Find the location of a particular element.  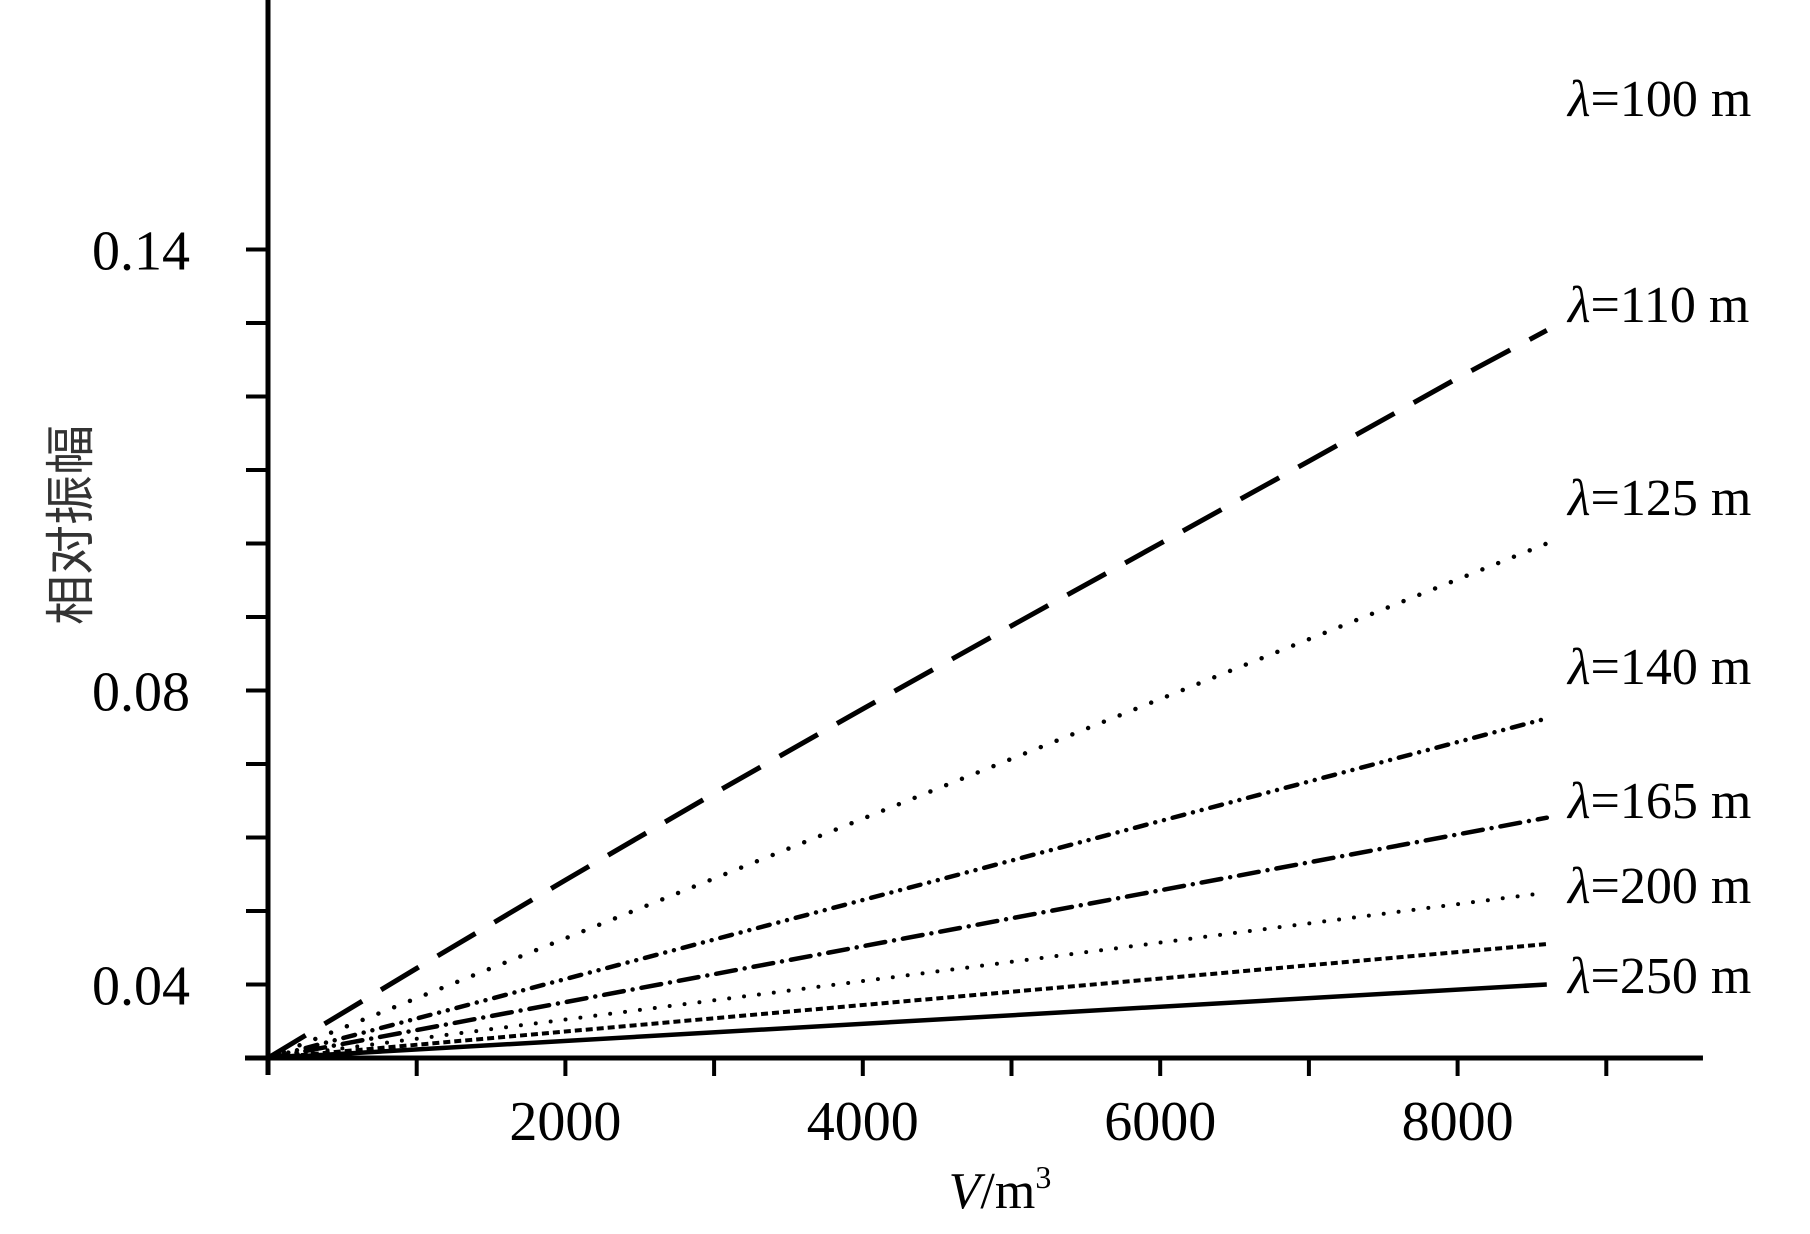

y-tick-label: 0.04 is located at coordinates (141, 987).